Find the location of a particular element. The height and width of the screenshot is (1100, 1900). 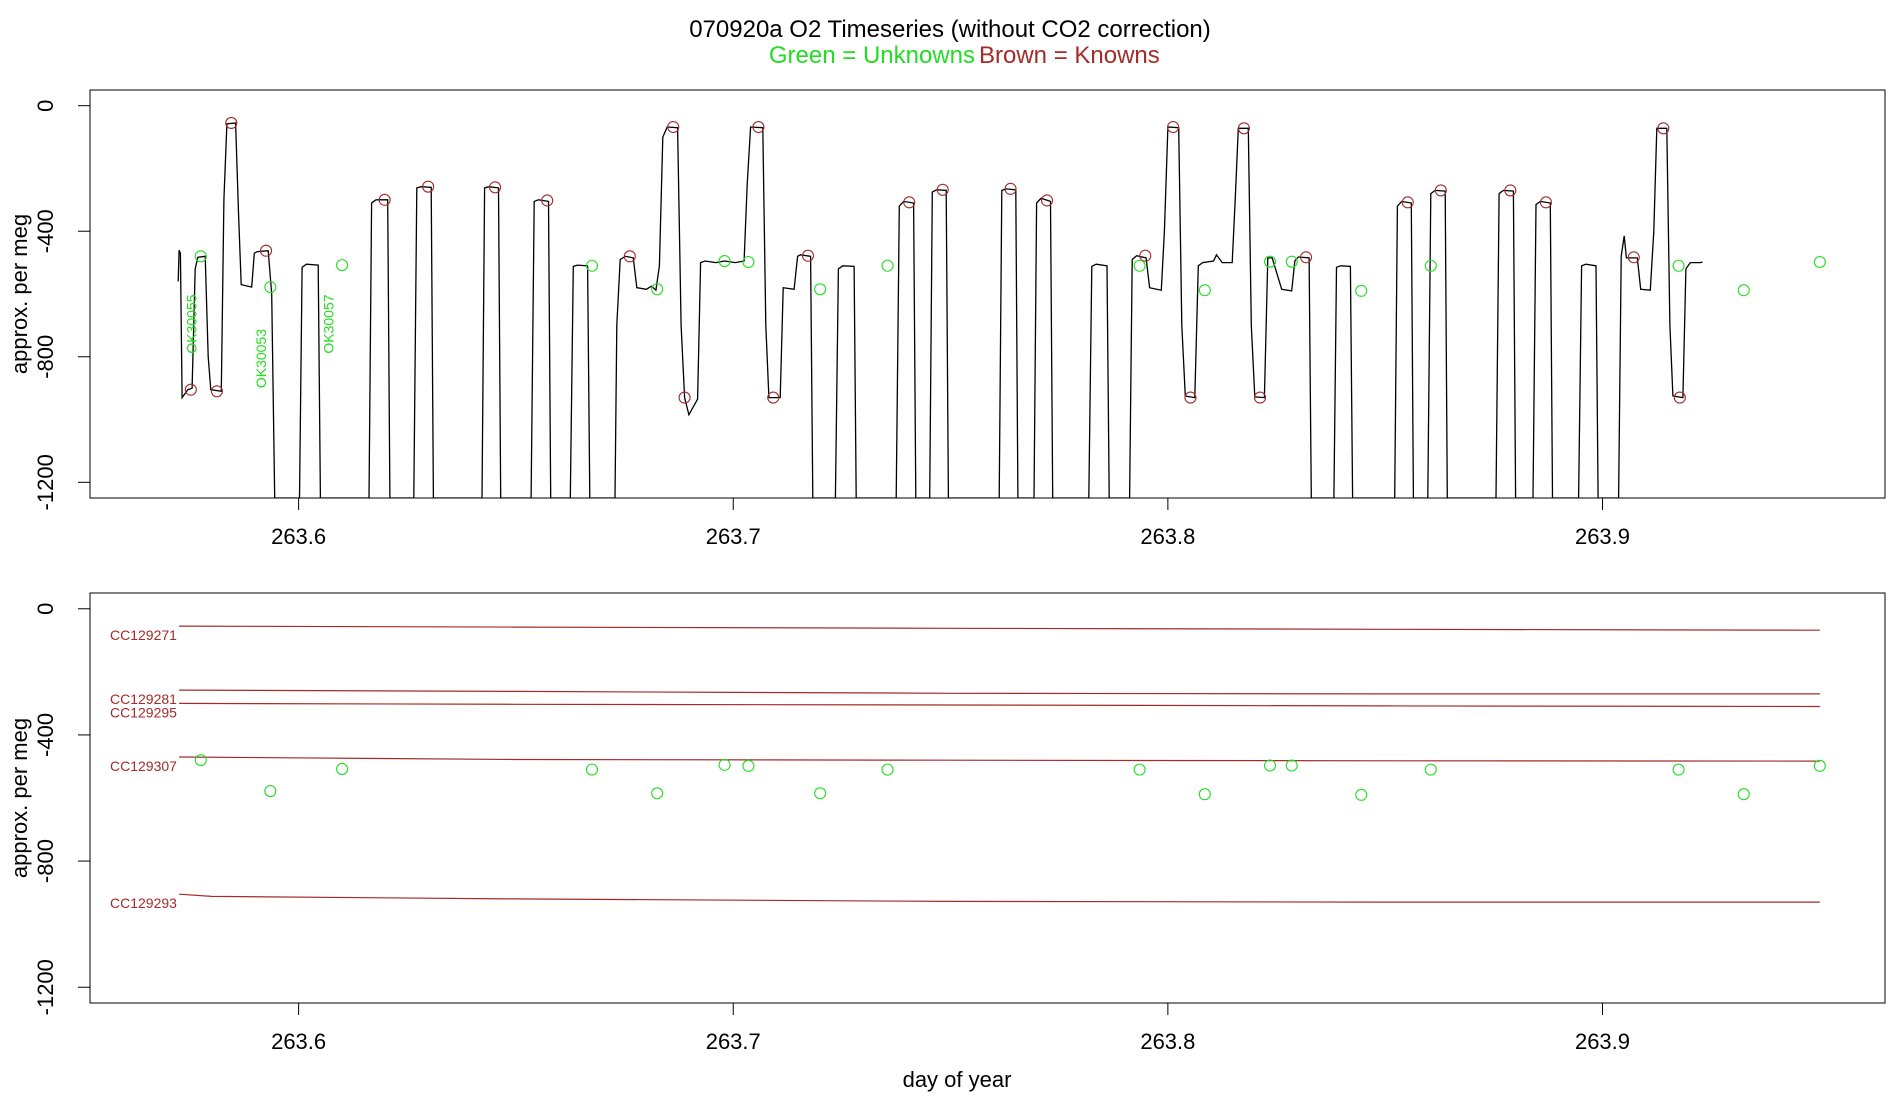

sample-label: OK30057 is located at coordinates (328, 323).